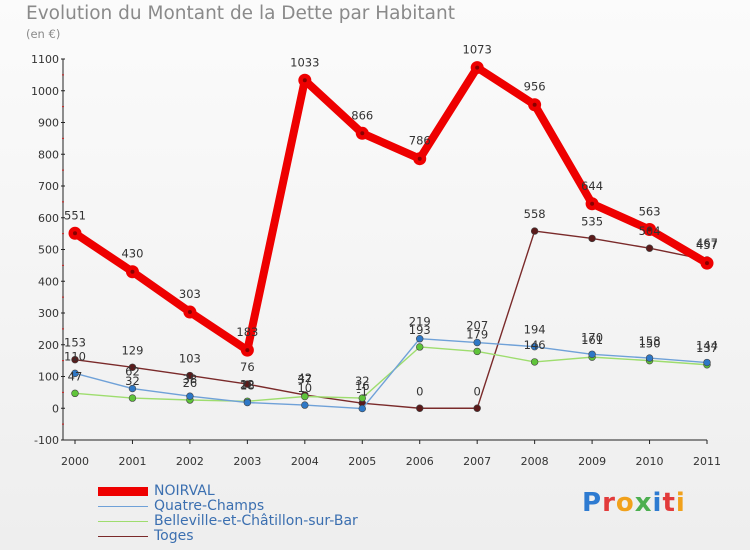 This screenshot has height=550, width=750. I want to click on y-tick-label: 200, so click(48, 345).